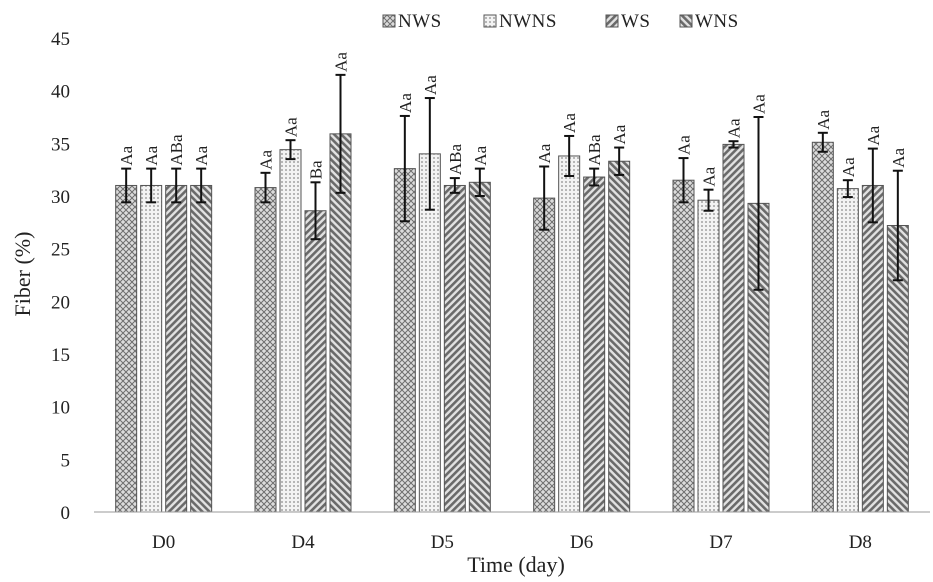  Describe the element at coordinates (265, 350) in the screenshot. I see `bar-nws-d4` at that location.